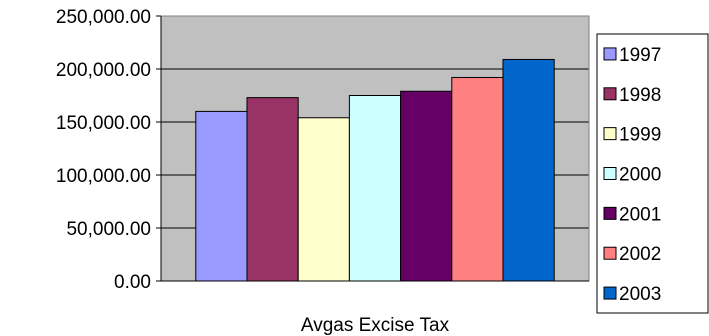 This screenshot has height=336, width=709. Describe the element at coordinates (103, 70) in the screenshot. I see `y-tick-label: 200,000.00` at that location.